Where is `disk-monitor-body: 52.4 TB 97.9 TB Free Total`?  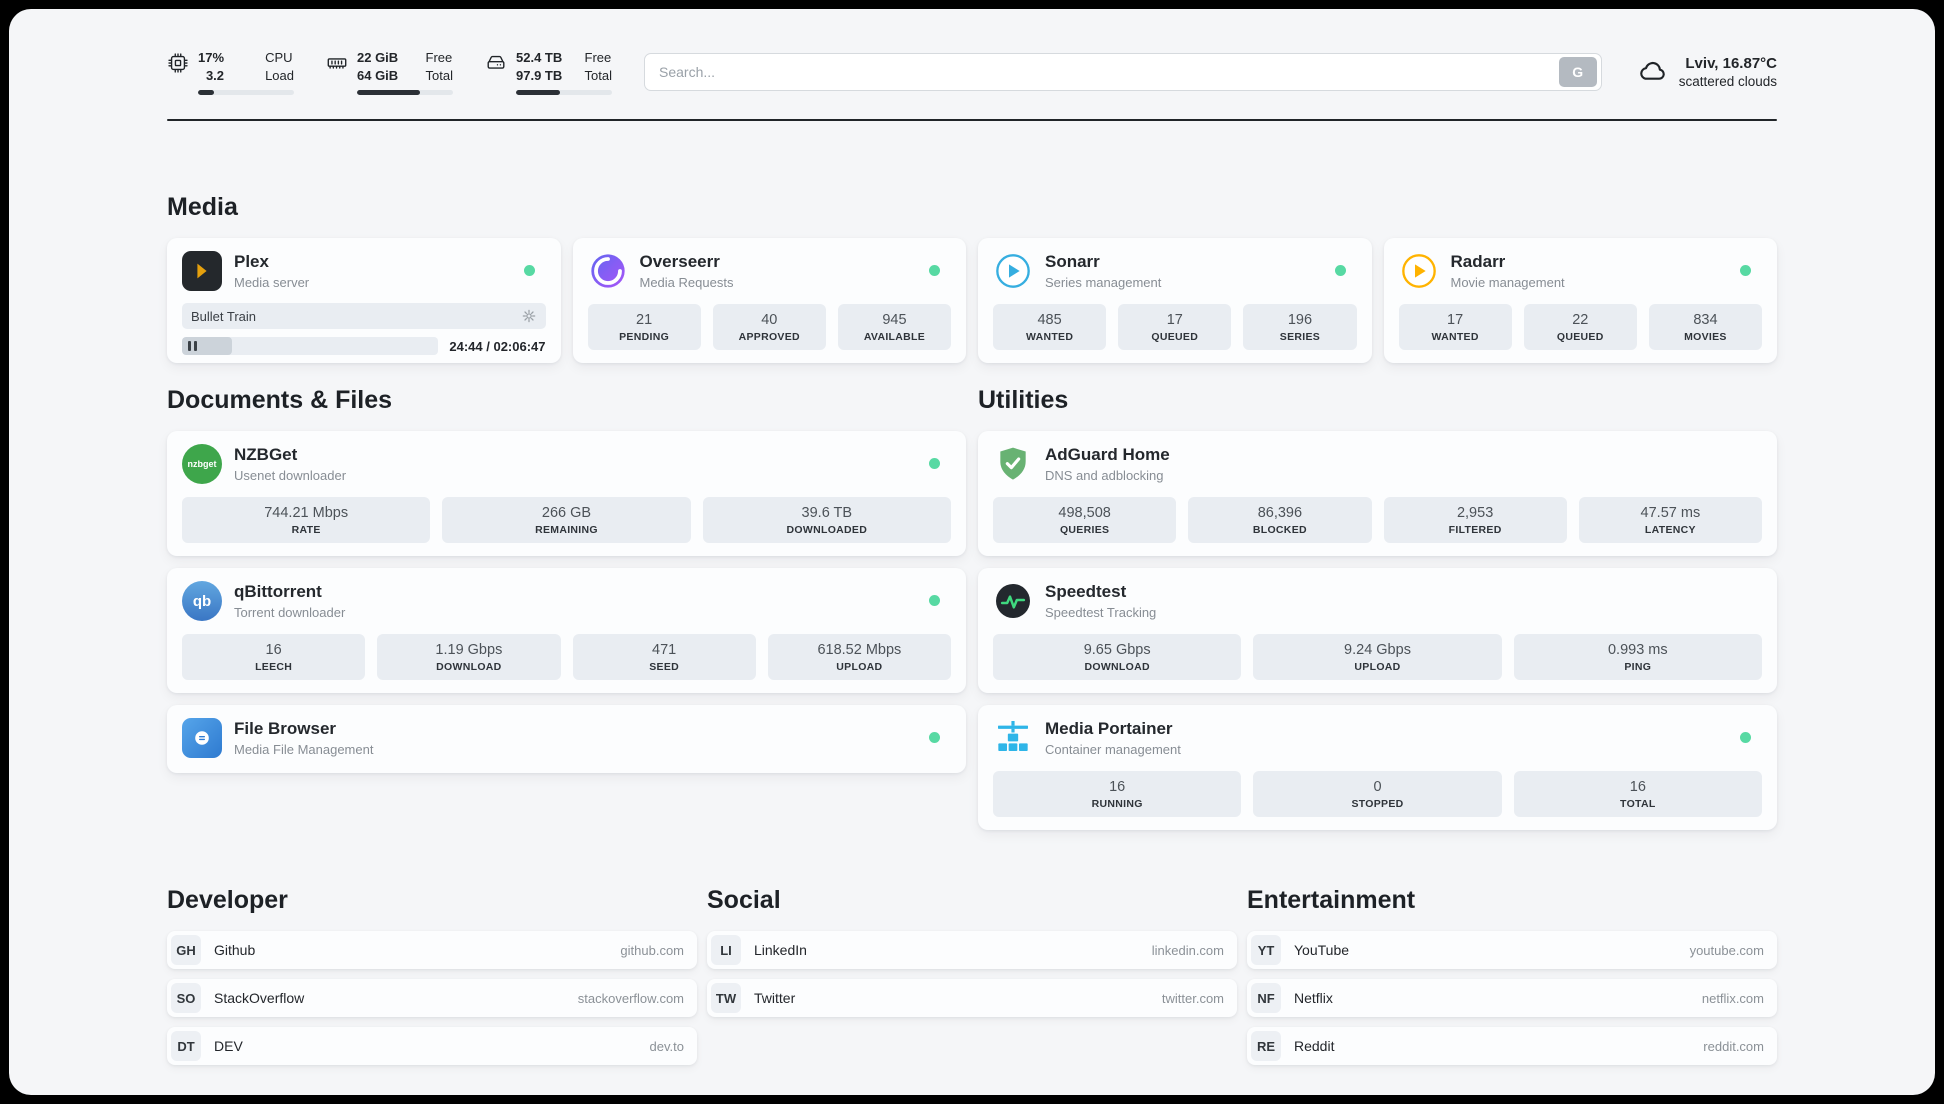
disk-monitor-body: 52.4 TB 97.9 TB Free Total is located at coordinates (564, 72).